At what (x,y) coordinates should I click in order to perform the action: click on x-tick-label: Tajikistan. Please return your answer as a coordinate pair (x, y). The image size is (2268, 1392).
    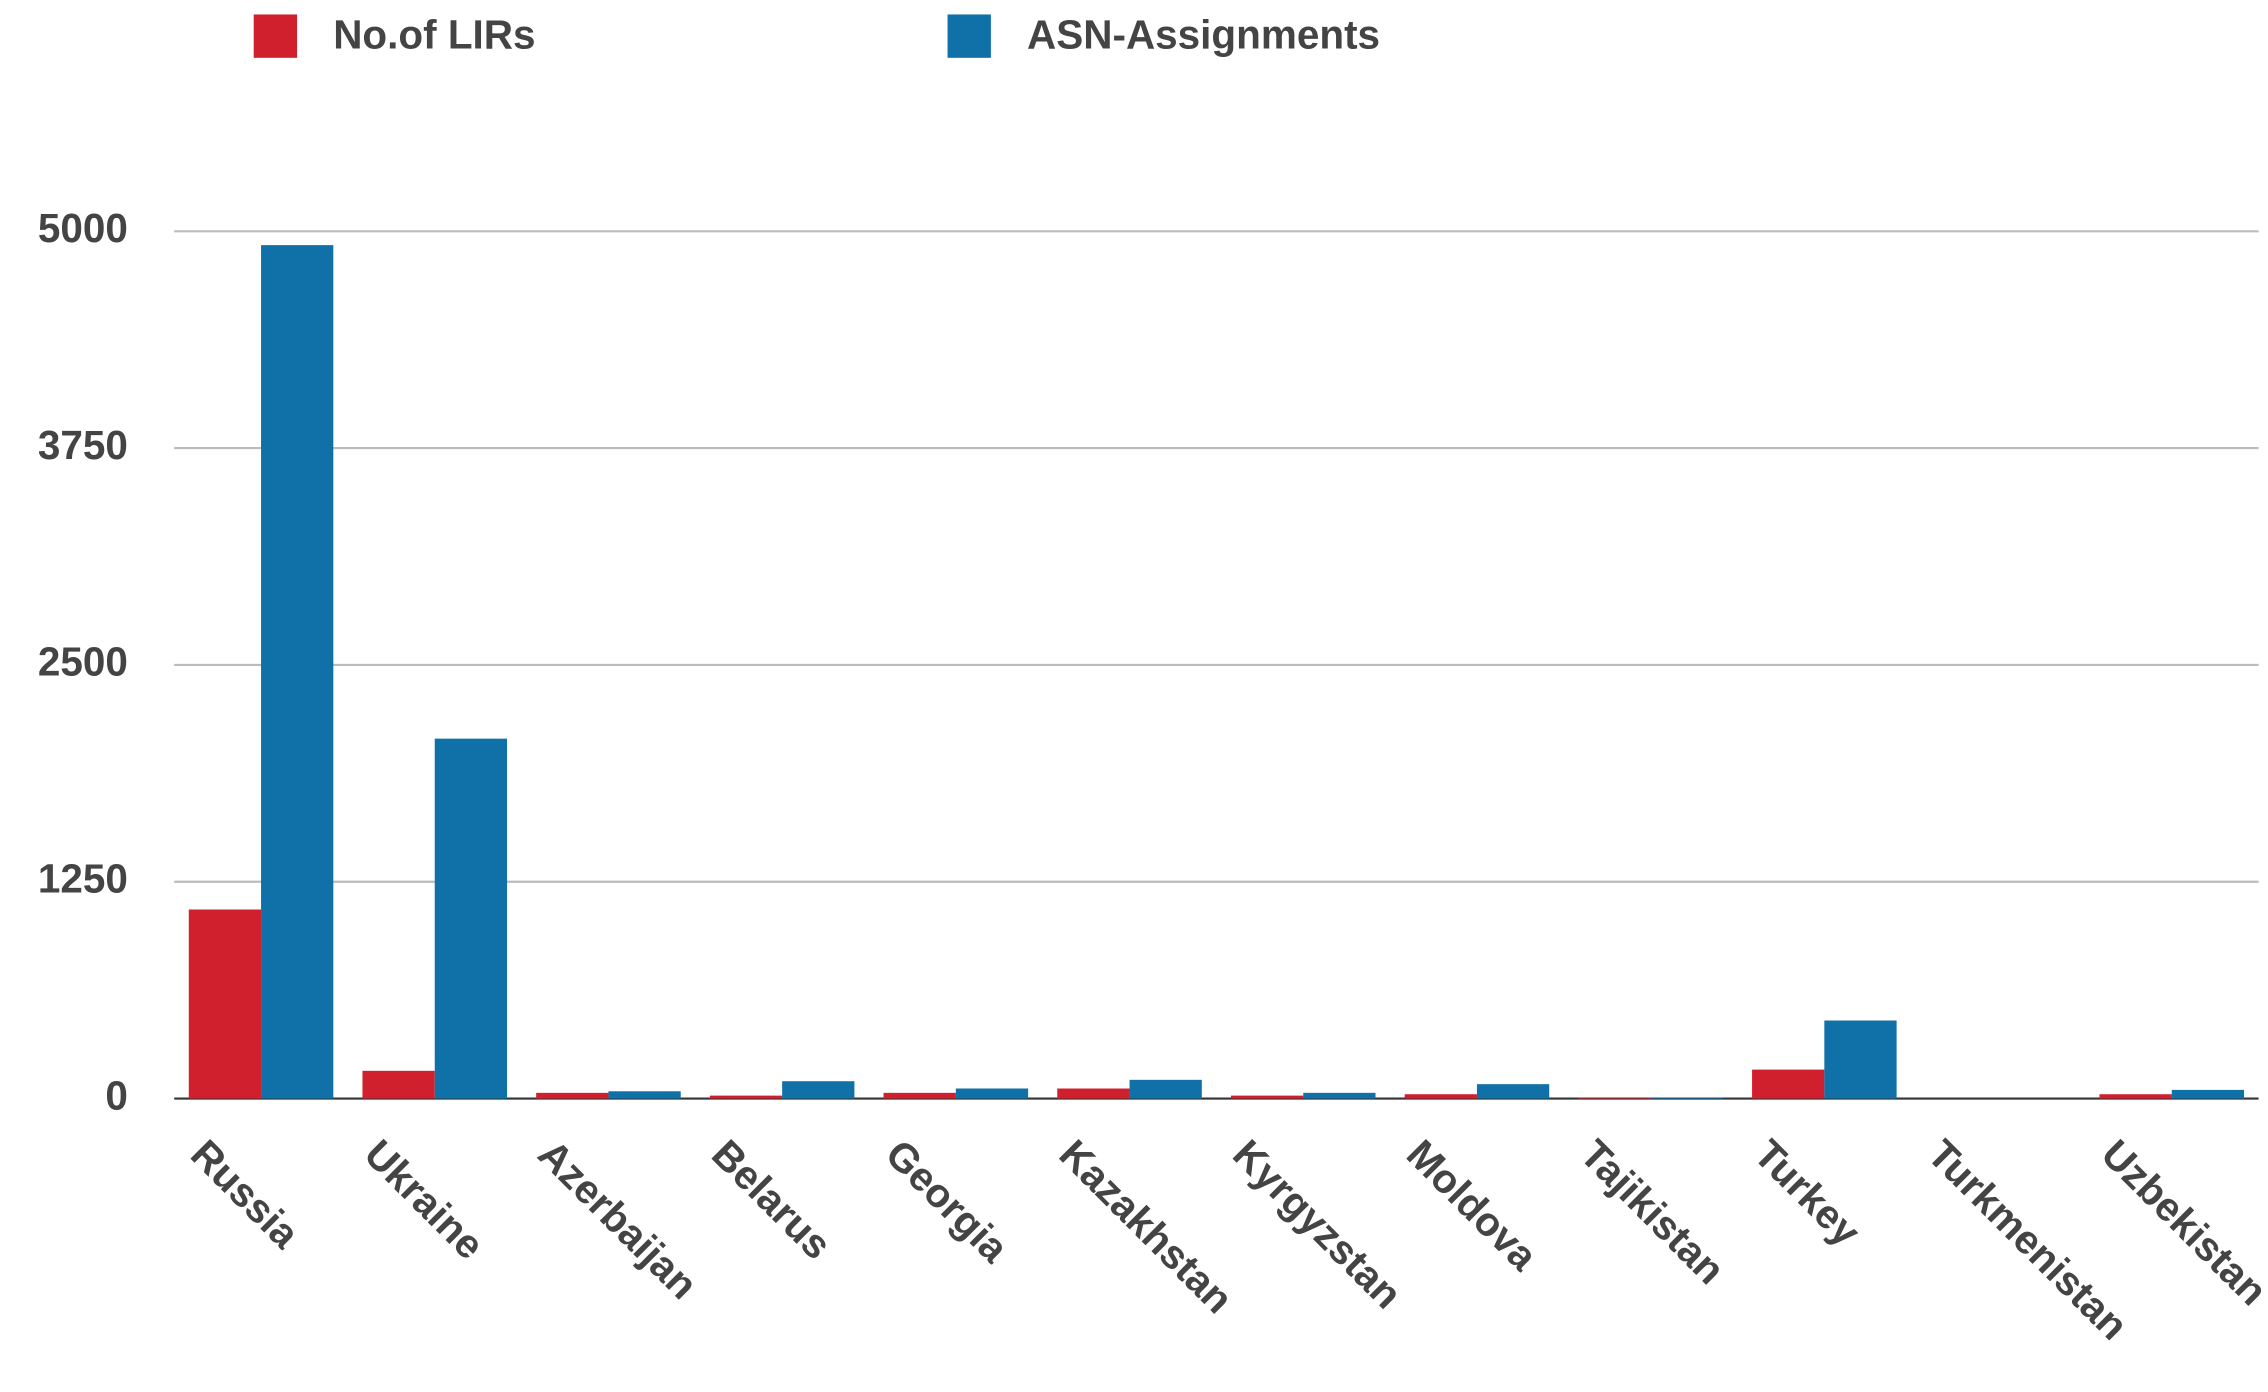
    Looking at the image, I should click on (1653, 1212).